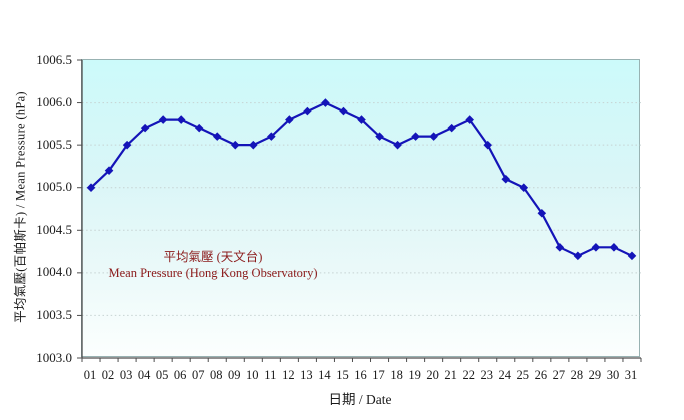  Describe the element at coordinates (54, 59) in the screenshot. I see `y-tick-label: 1006.5` at that location.